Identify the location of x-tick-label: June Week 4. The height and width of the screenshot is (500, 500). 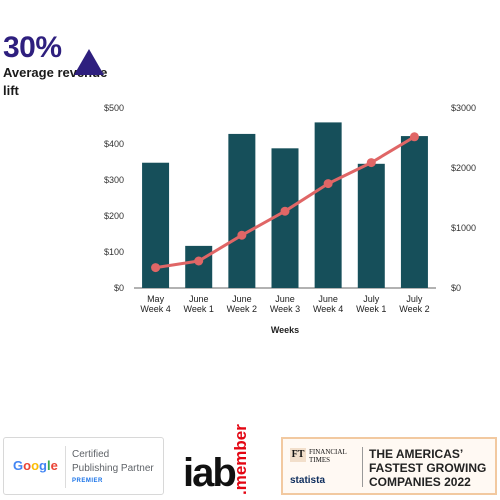
(328, 304).